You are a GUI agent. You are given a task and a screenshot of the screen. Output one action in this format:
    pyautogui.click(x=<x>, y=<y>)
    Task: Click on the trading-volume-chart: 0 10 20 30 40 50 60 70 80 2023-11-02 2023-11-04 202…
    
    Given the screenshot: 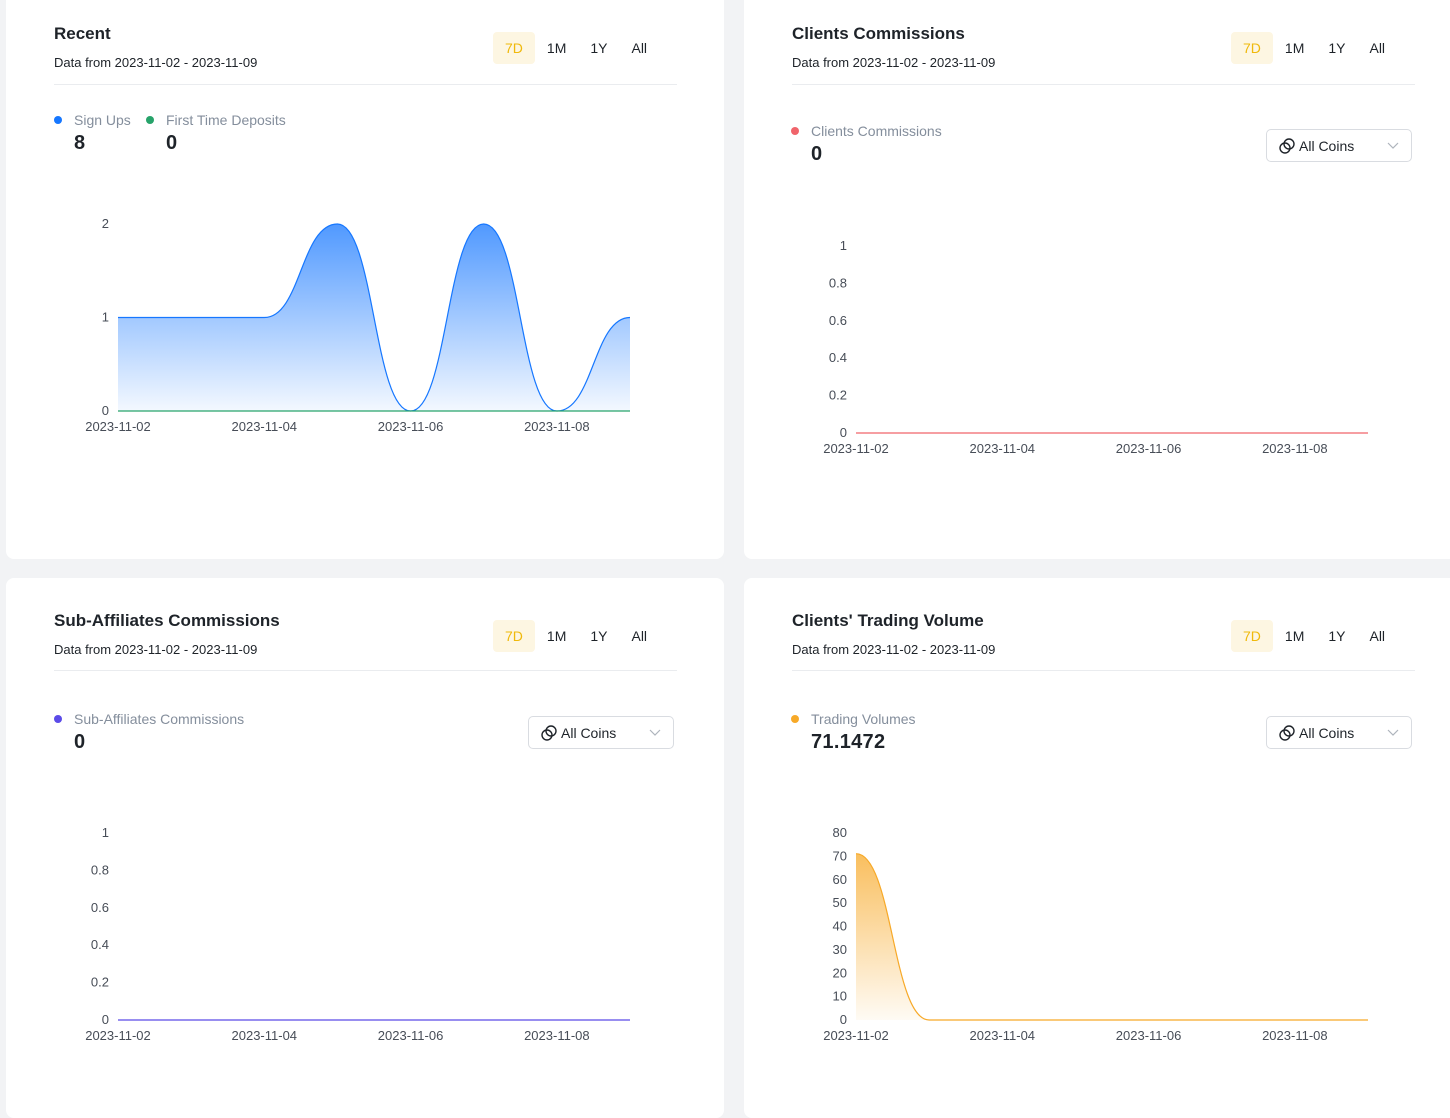 What is the action you would take?
    pyautogui.click(x=1095, y=934)
    